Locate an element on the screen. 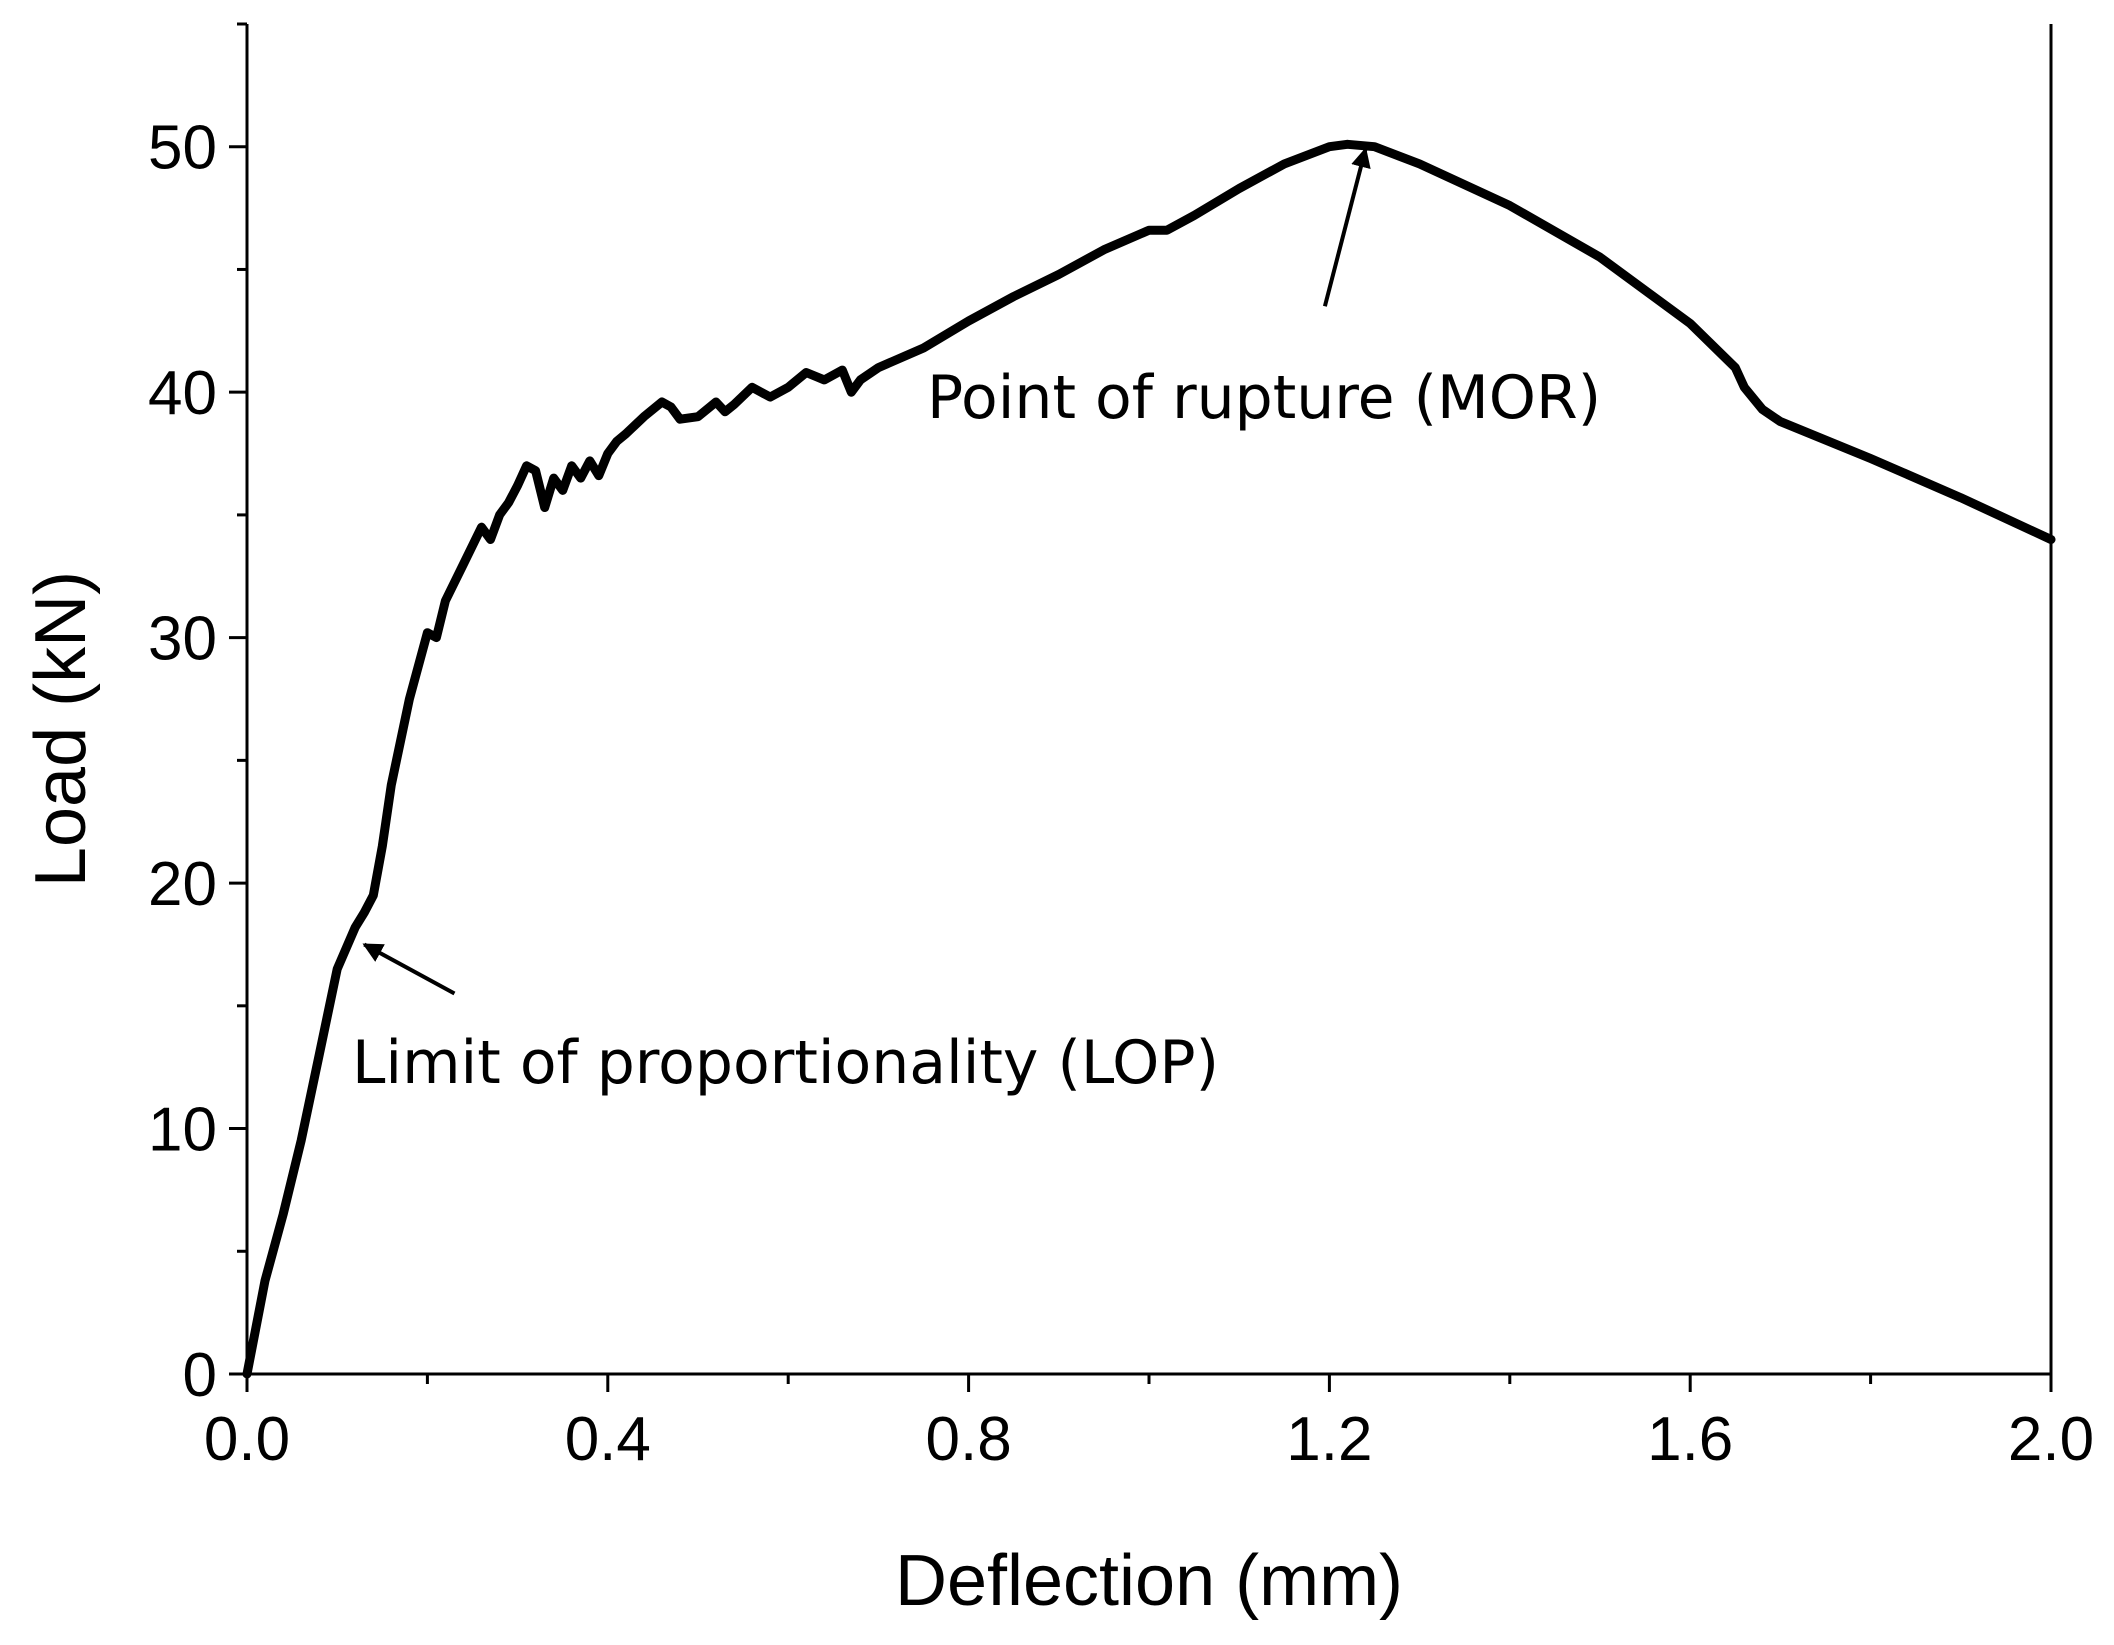 The image size is (2114, 1645). y-axis-title: Load (kN) is located at coordinates (61, 729).